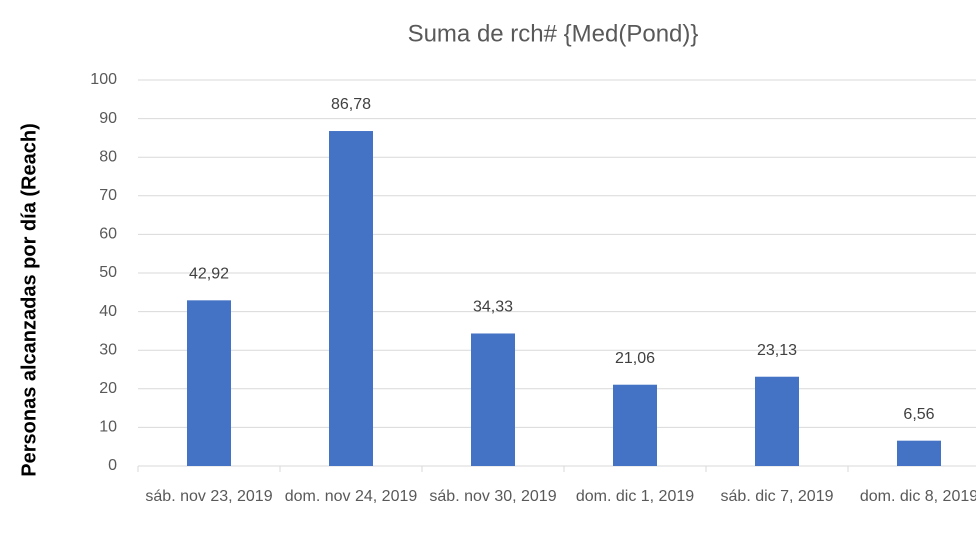 This screenshot has height=537, width=976. I want to click on x-tick-label: sáb. nov 30, 2019, so click(493, 496).